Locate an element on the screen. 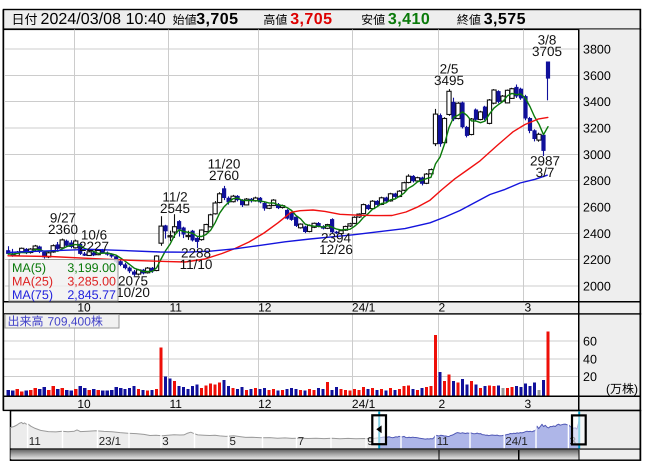  svg-text: 2360 is located at coordinates (63, 229).